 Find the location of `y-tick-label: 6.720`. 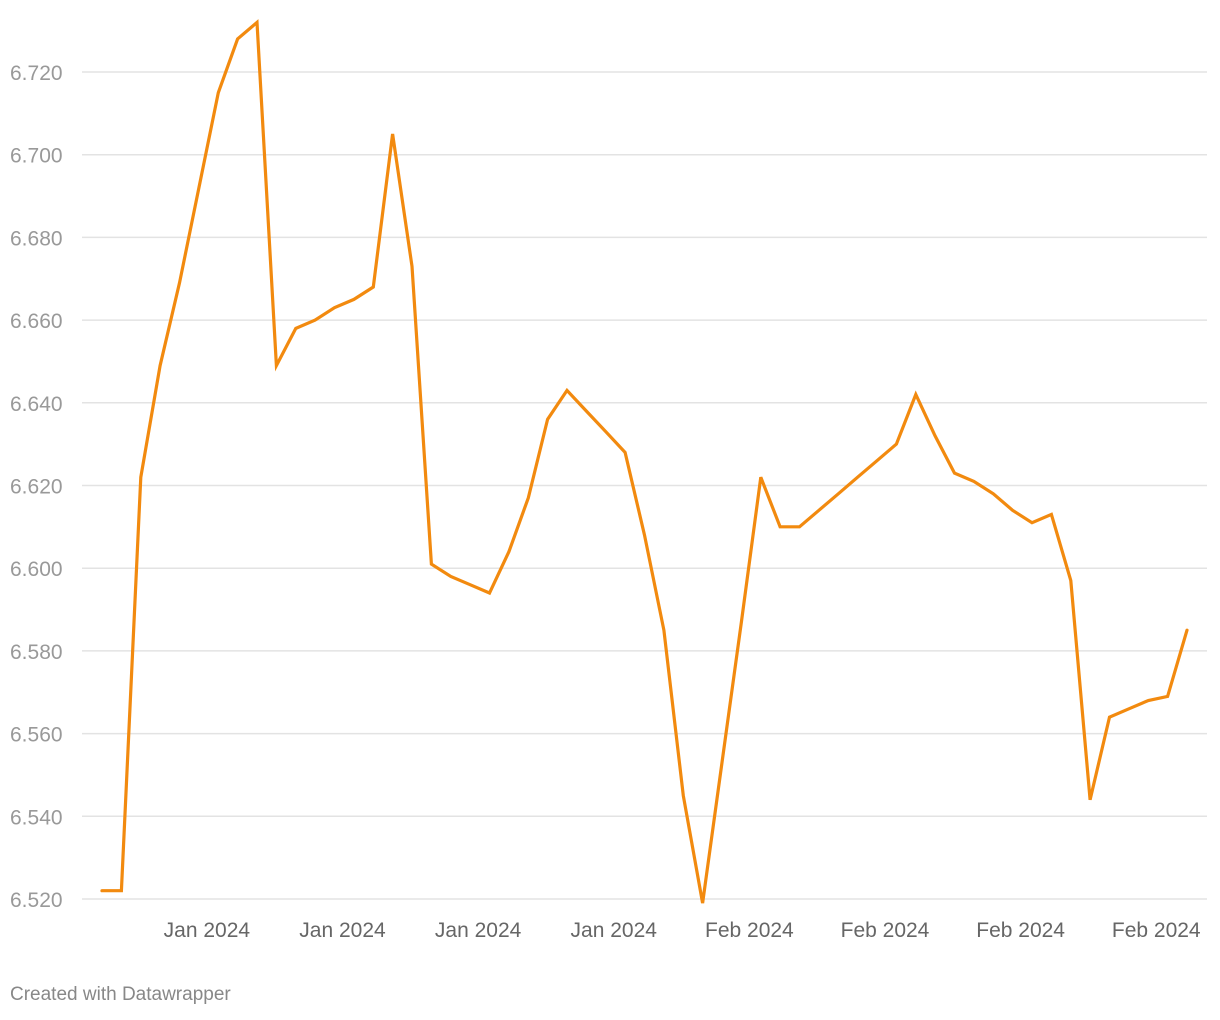

y-tick-label: 6.720 is located at coordinates (36, 73).